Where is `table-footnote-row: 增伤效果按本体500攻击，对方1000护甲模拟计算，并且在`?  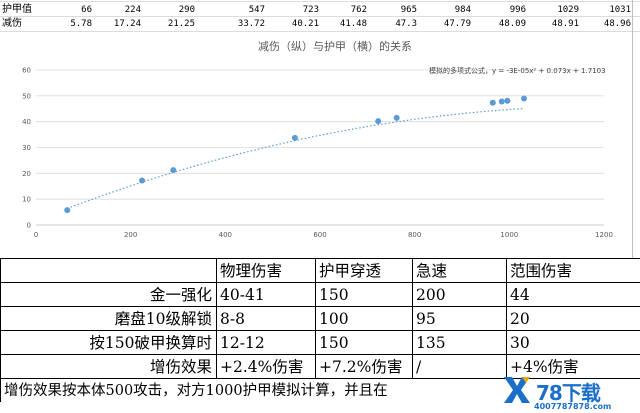 table-footnote-row: 增伤效果按本体500攻击，对方1000护甲模拟计算，并且在 is located at coordinates (320, 390).